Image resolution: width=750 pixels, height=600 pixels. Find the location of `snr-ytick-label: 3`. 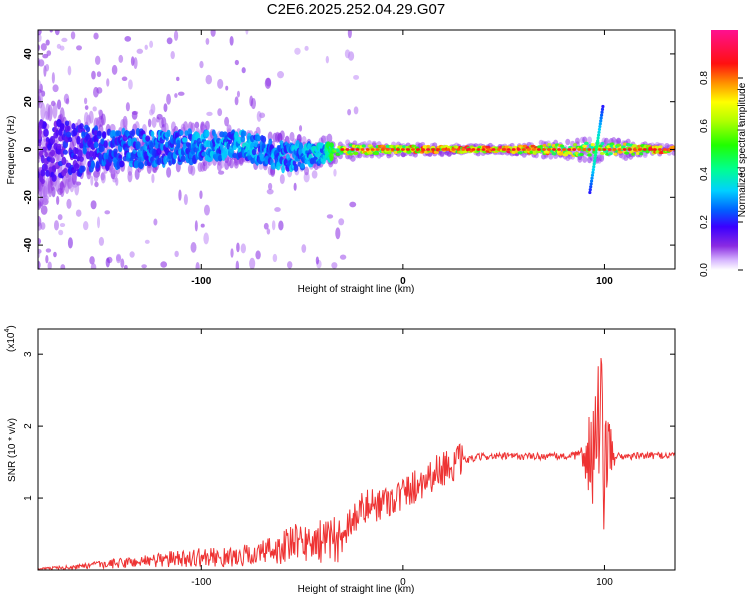

snr-ytick-label: 3 is located at coordinates (28, 354).